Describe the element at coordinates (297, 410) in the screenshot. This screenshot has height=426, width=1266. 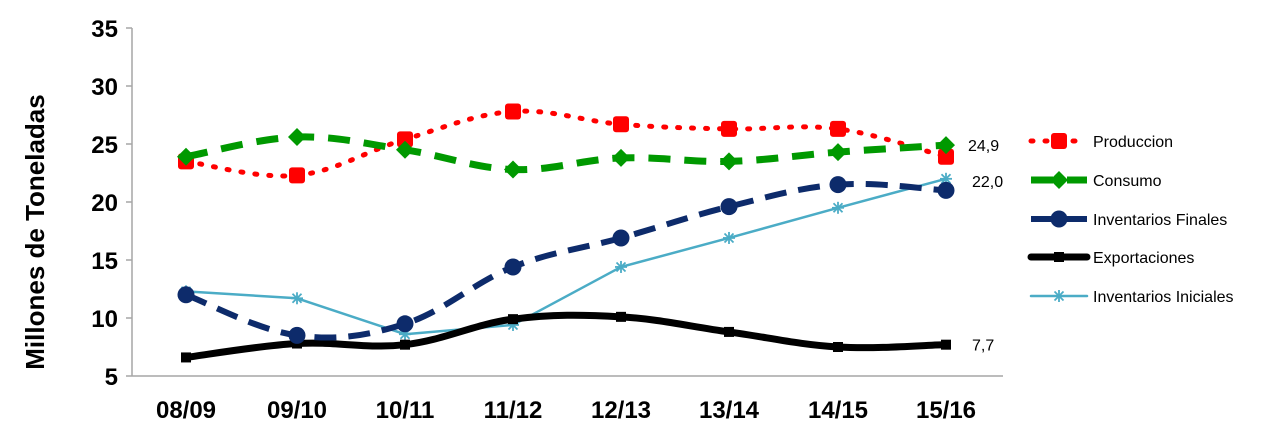
I see `x-tick-label: 09/10` at that location.